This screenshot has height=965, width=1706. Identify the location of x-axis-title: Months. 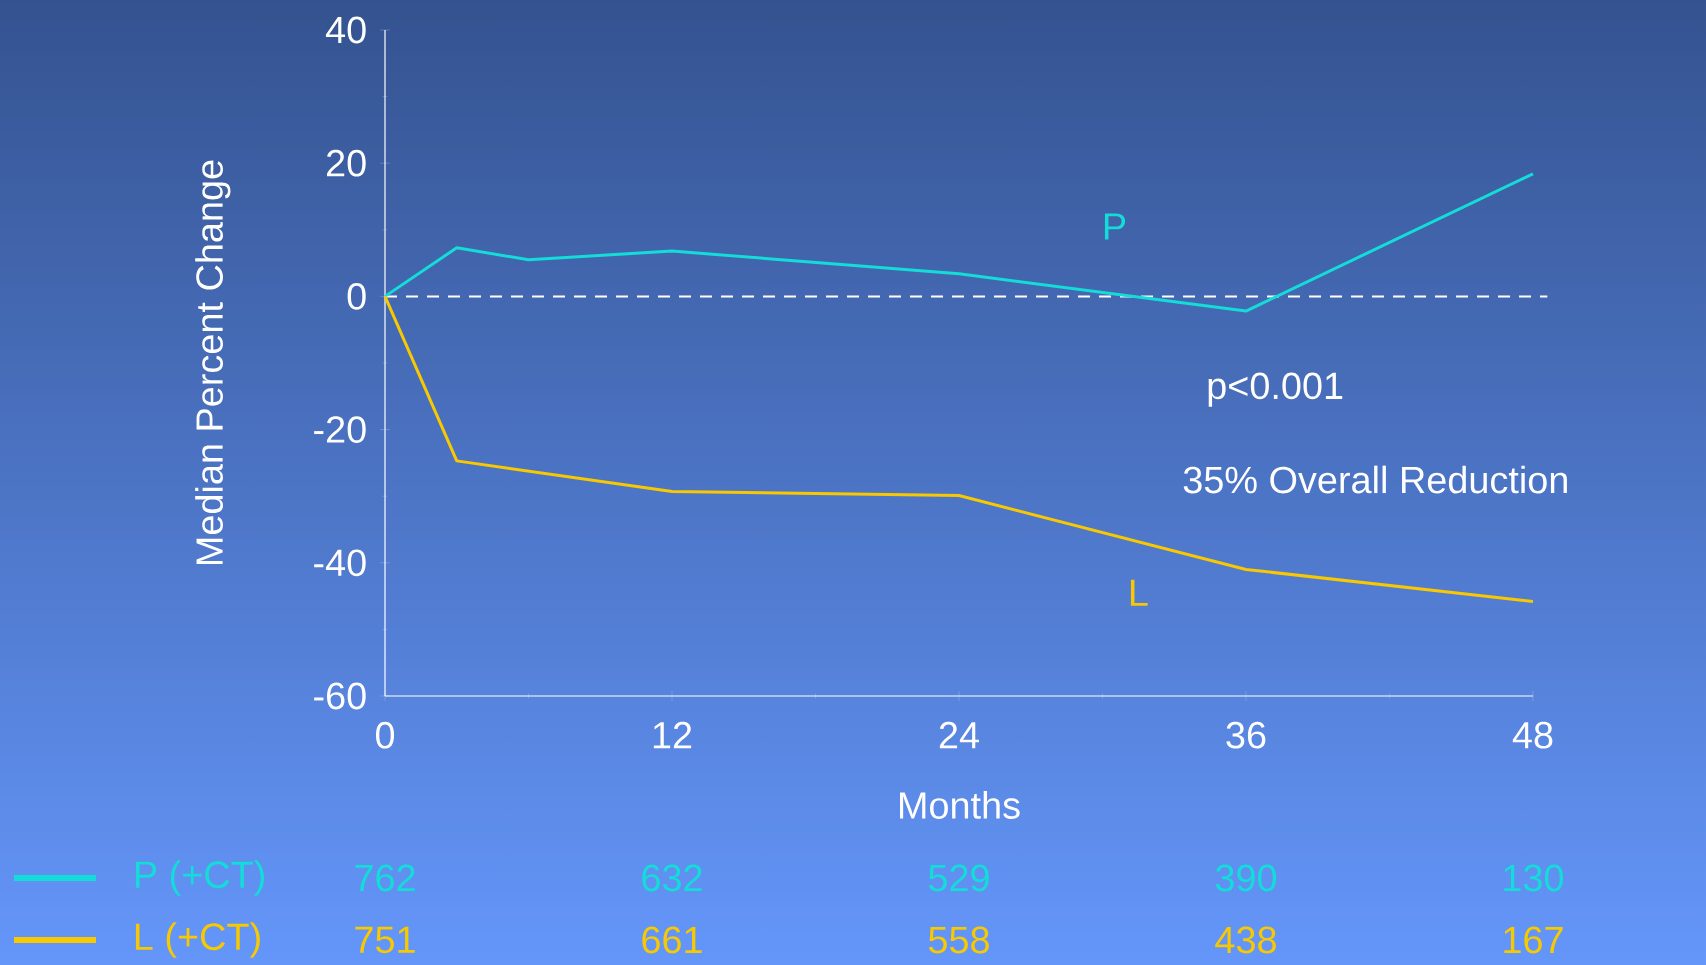
(960, 805).